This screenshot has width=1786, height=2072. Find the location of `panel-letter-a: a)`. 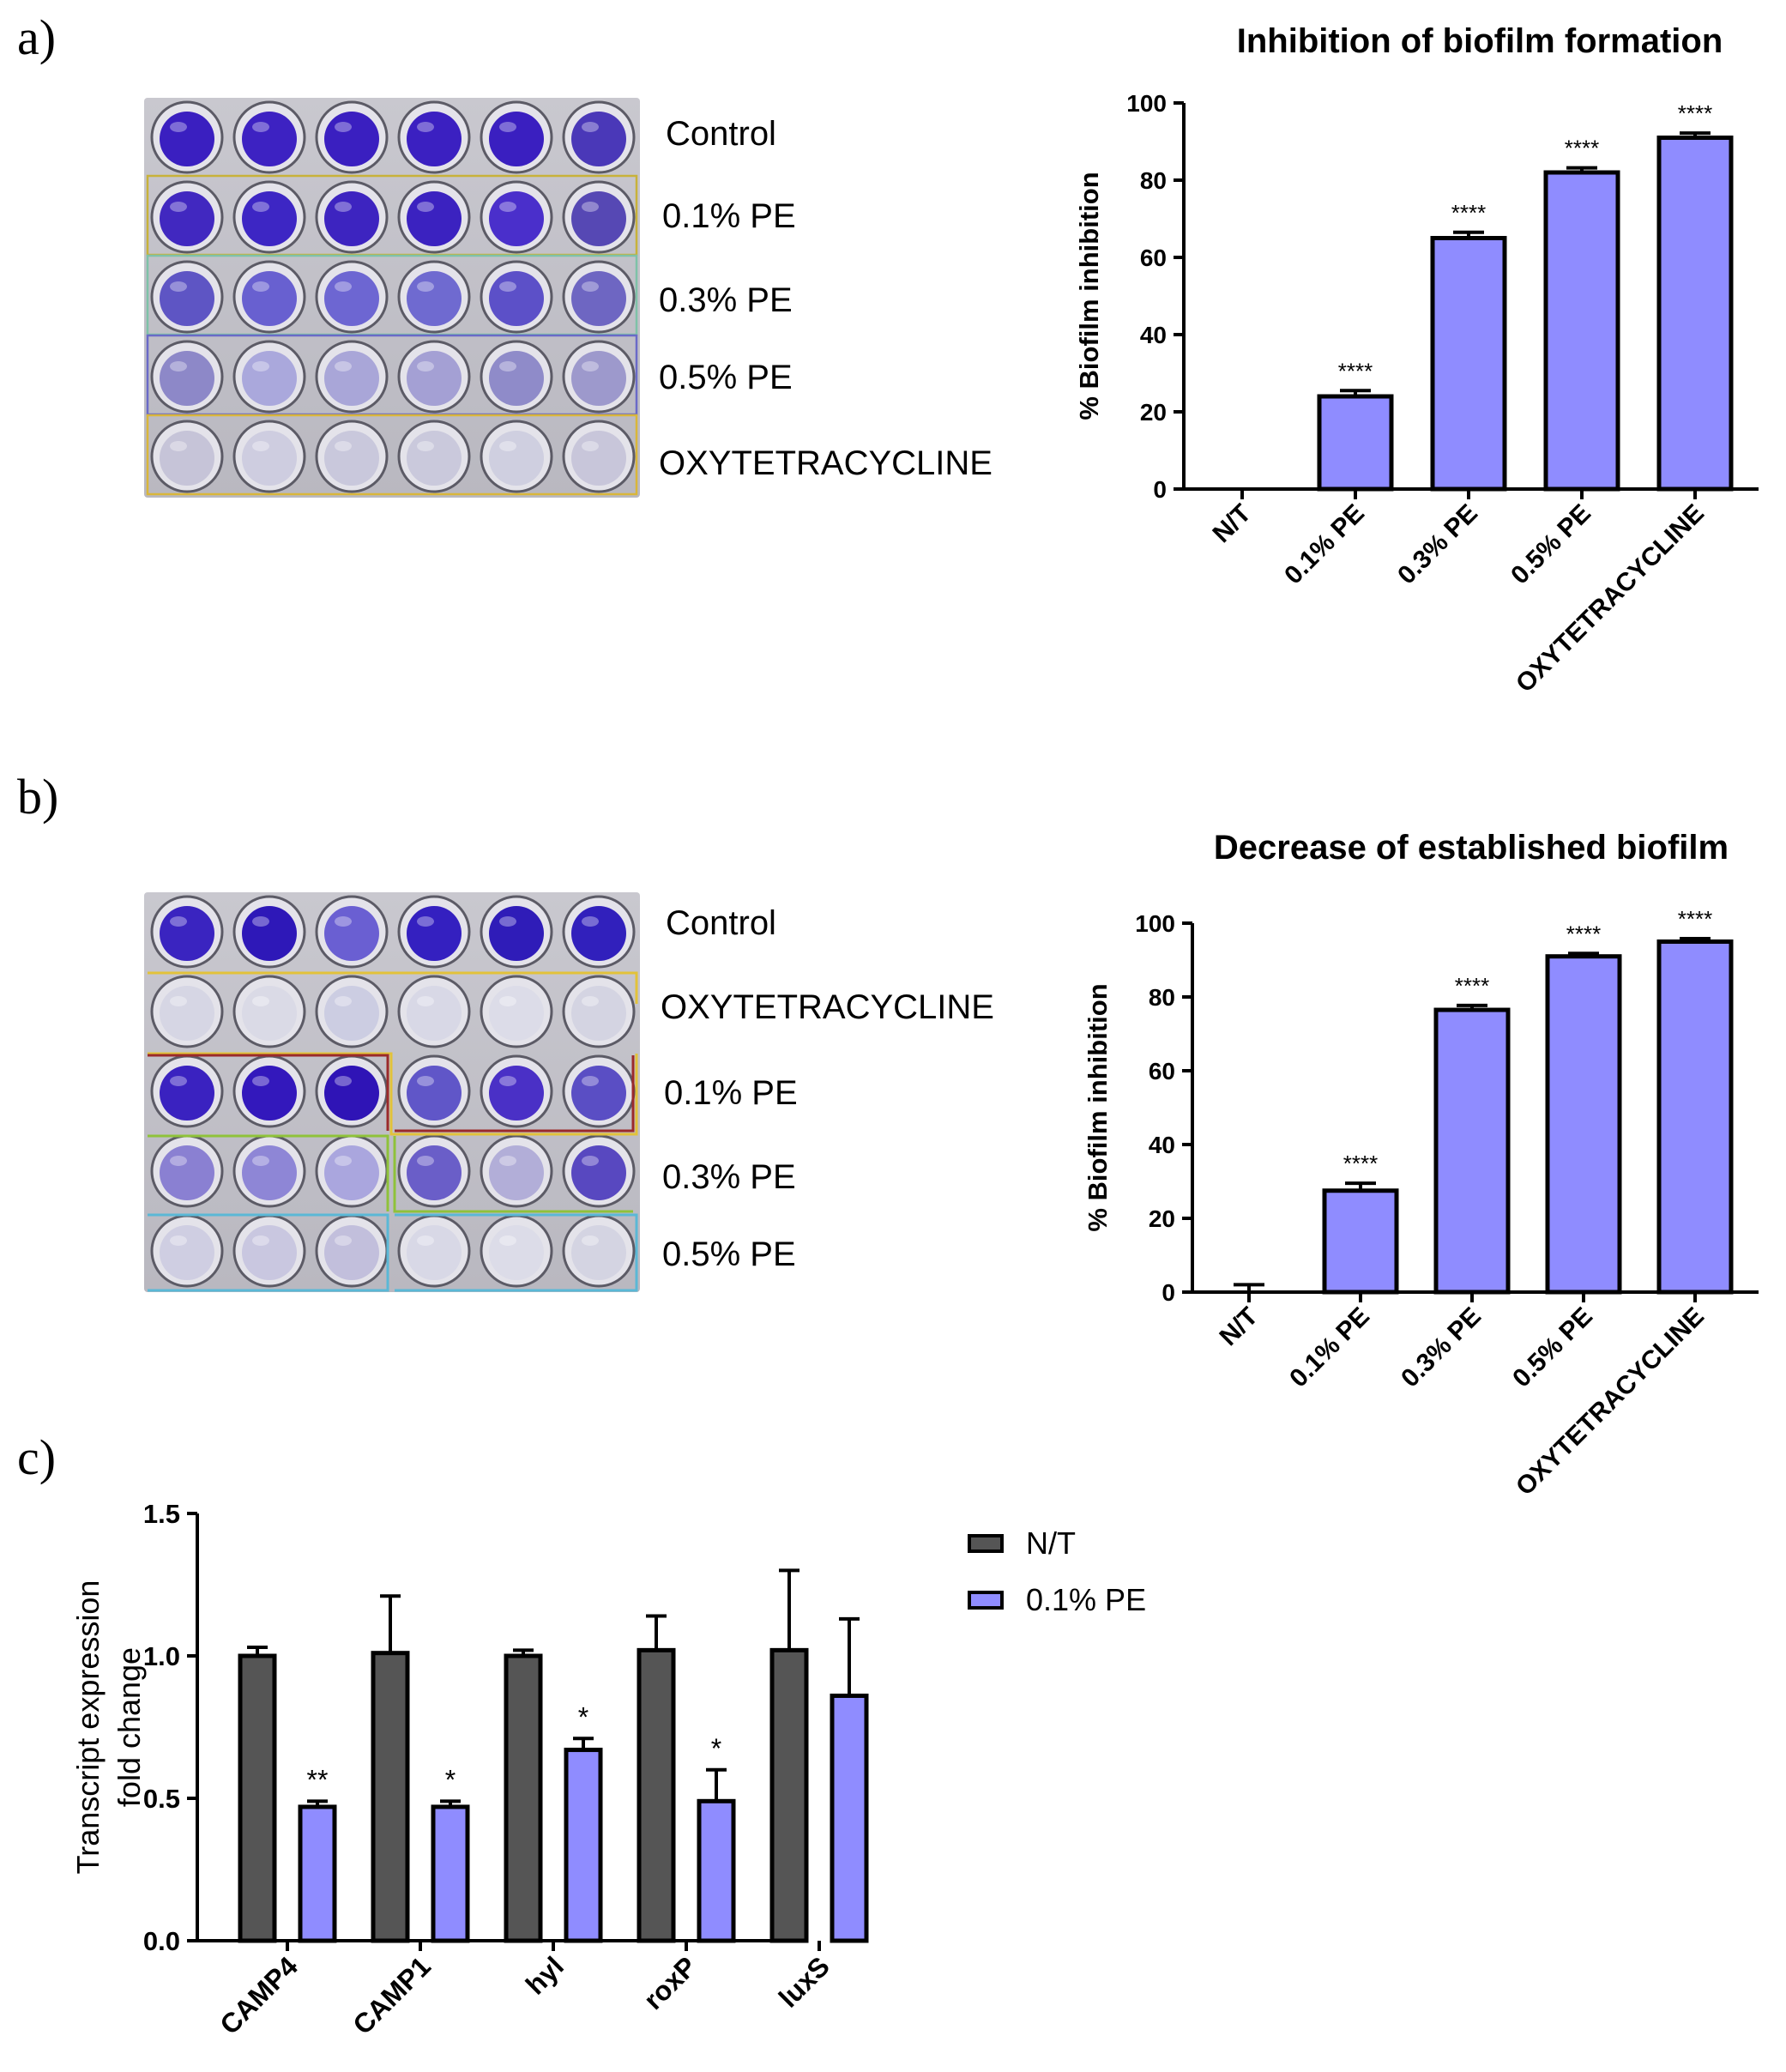

panel-letter-a: a) is located at coordinates (37, 37).